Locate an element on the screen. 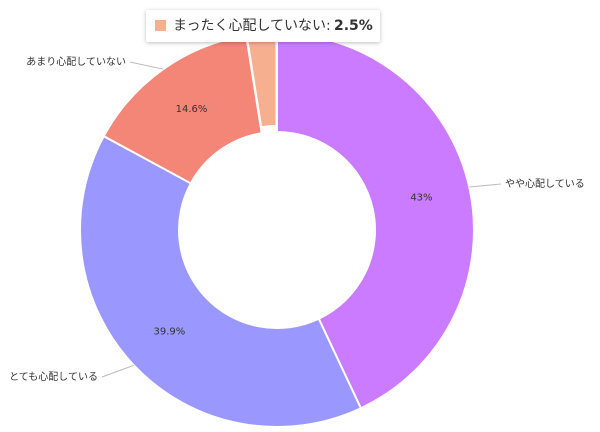  tooltip-value: 2.5% is located at coordinates (353, 26).